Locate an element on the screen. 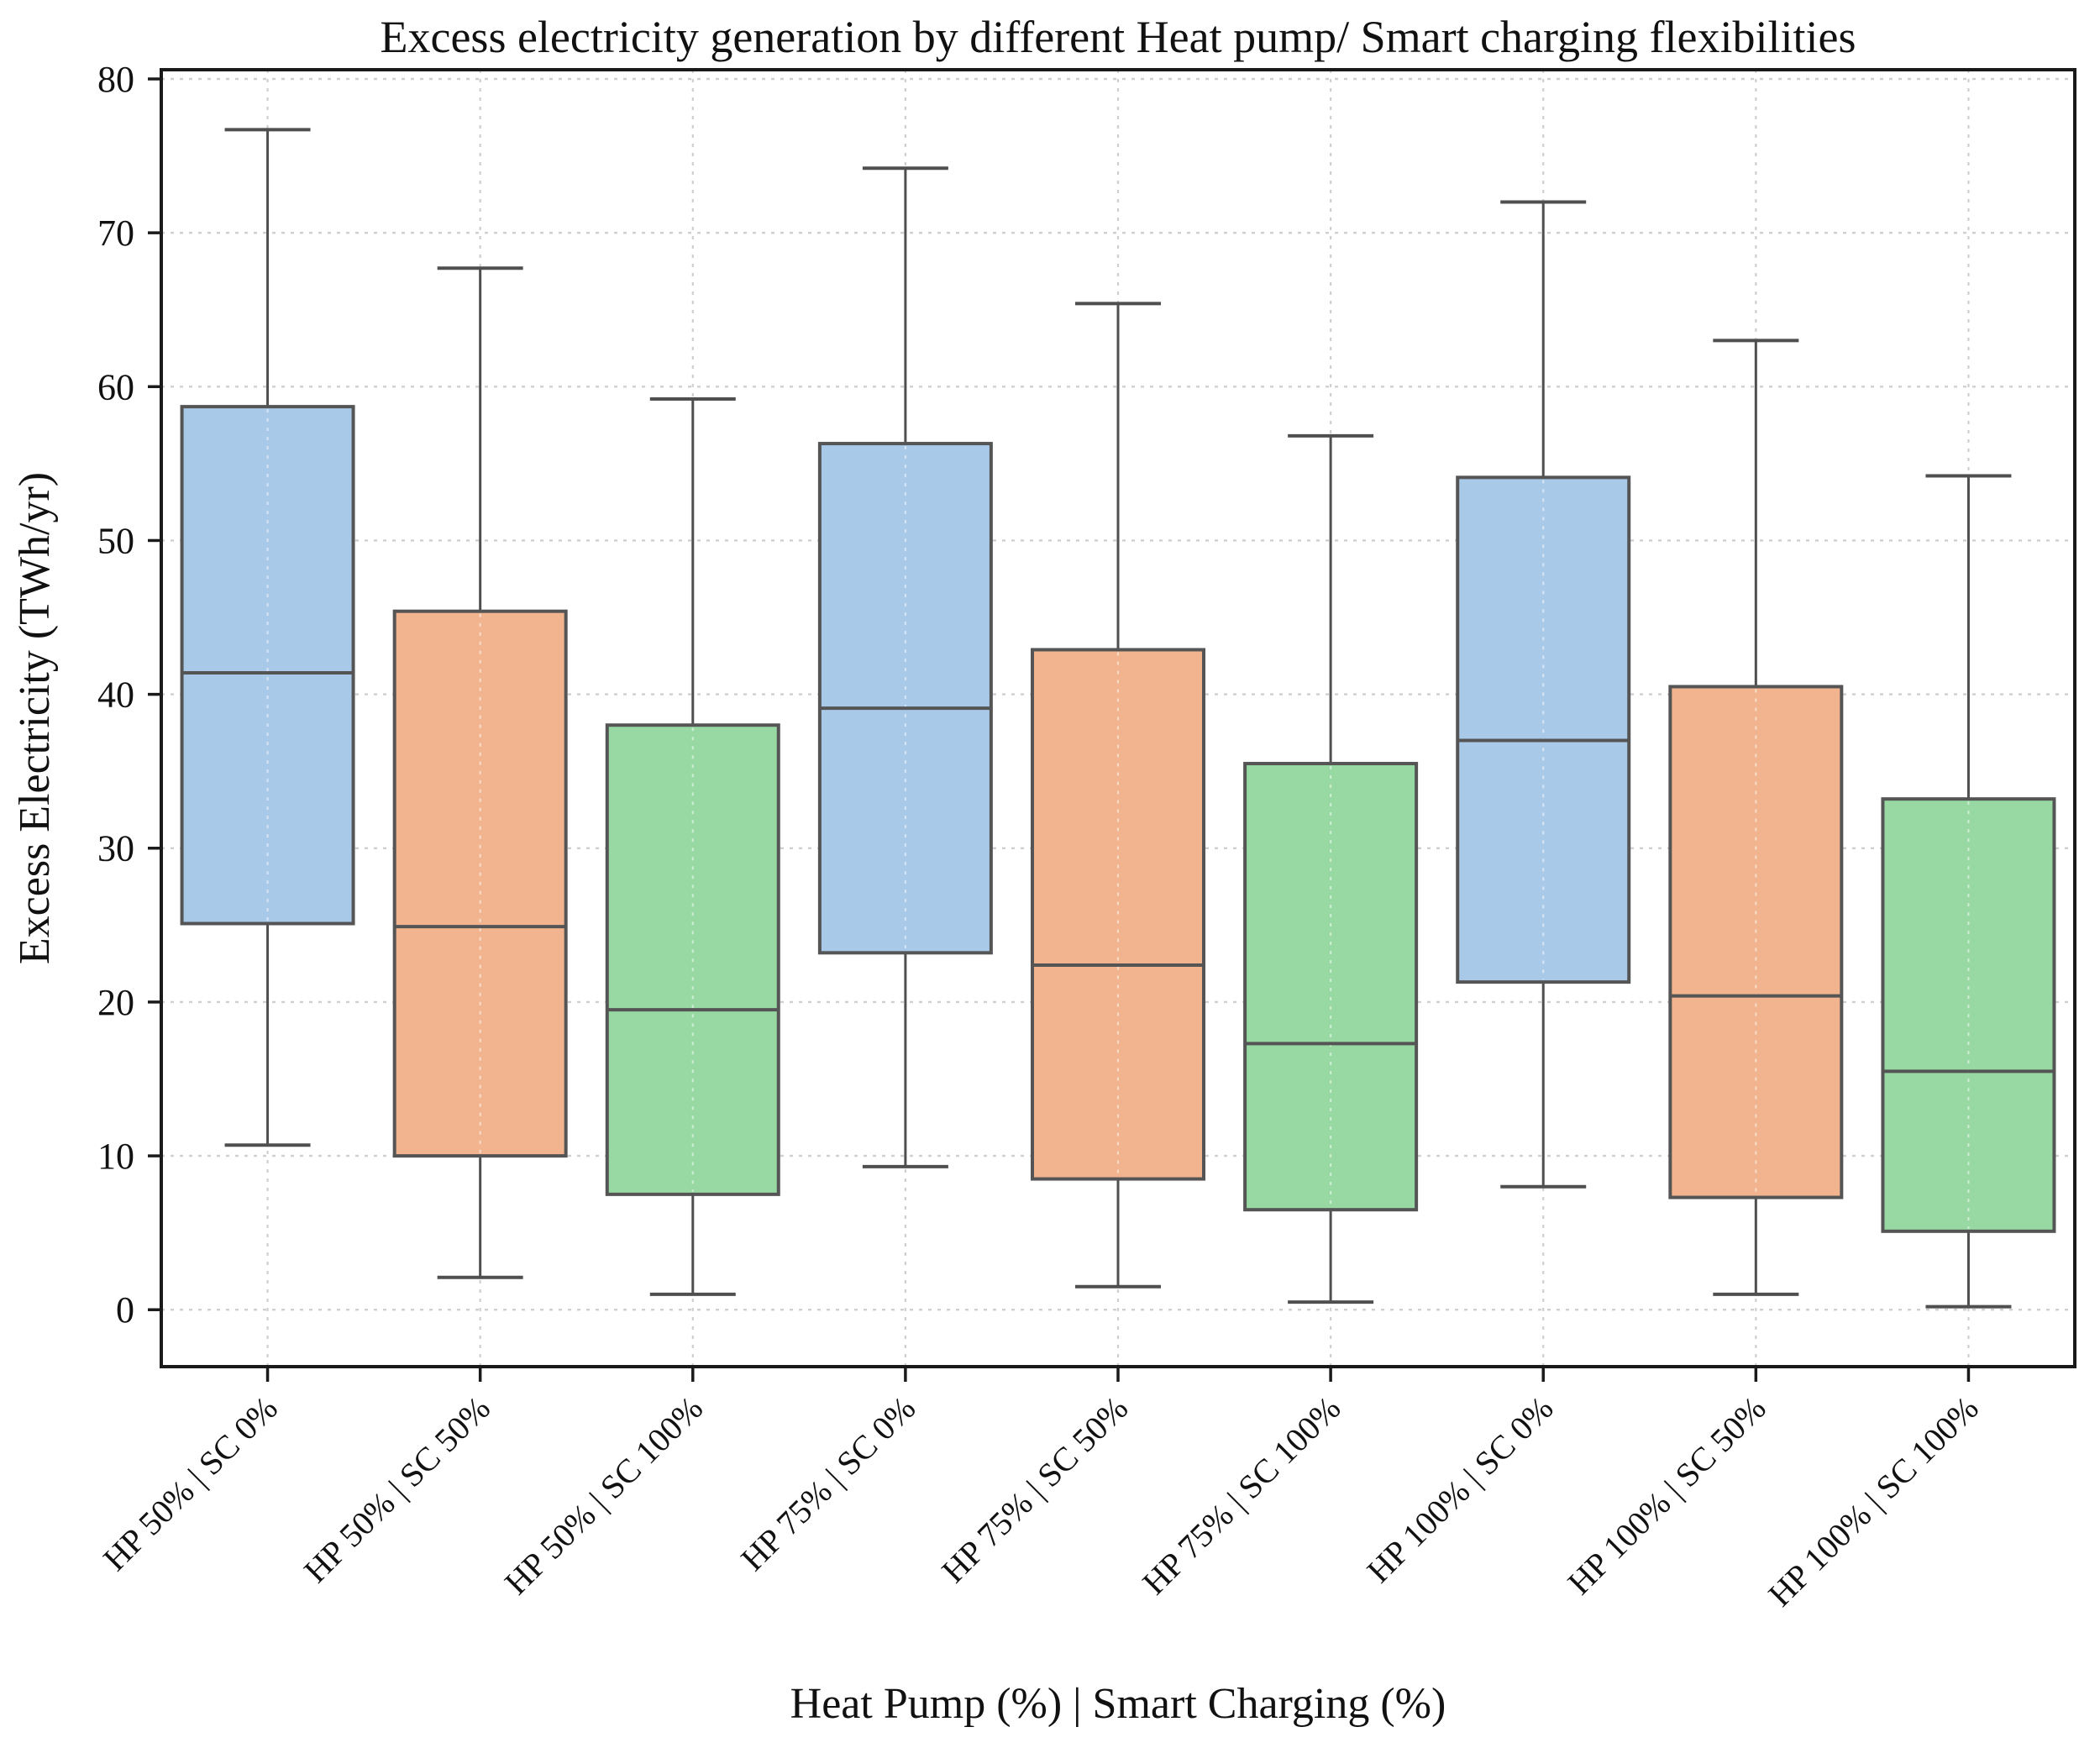 The height and width of the screenshot is (1748, 2100). x-tick-label: HP 100% | SC 0% is located at coordinates (1459, 1489).